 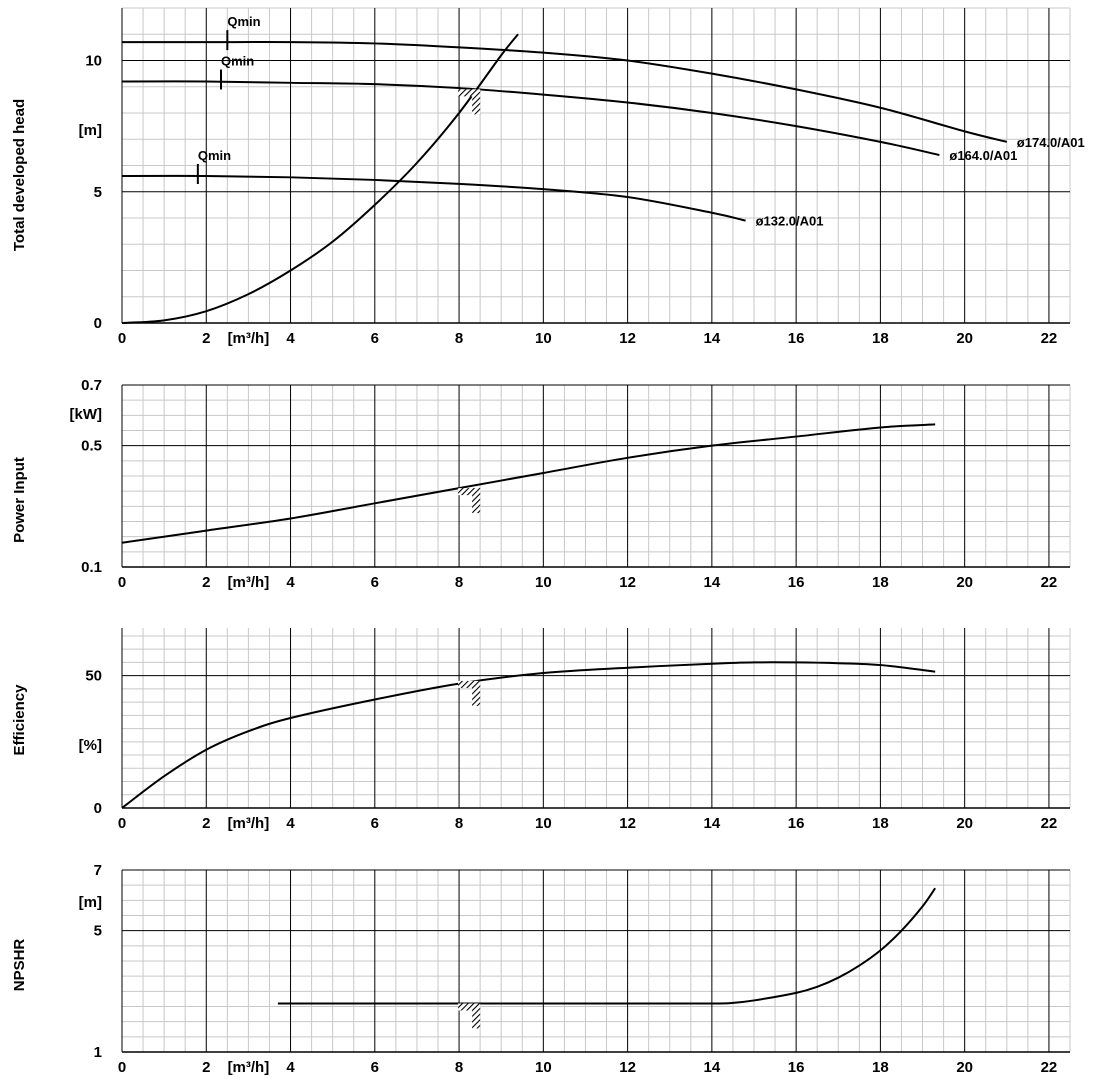 I want to click on series-line-efficiency, so click(x=528, y=735).